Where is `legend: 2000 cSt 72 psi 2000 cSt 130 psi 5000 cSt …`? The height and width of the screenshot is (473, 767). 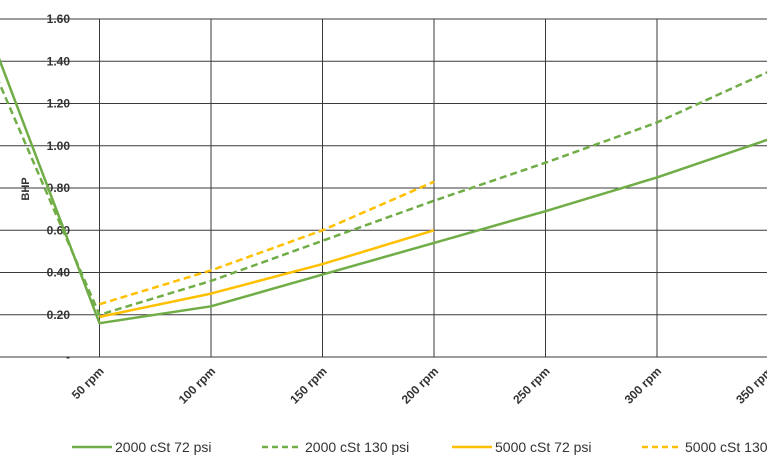 legend: 2000 cSt 72 psi 2000 cSt 130 psi 5000 cSt … is located at coordinates (419, 447).